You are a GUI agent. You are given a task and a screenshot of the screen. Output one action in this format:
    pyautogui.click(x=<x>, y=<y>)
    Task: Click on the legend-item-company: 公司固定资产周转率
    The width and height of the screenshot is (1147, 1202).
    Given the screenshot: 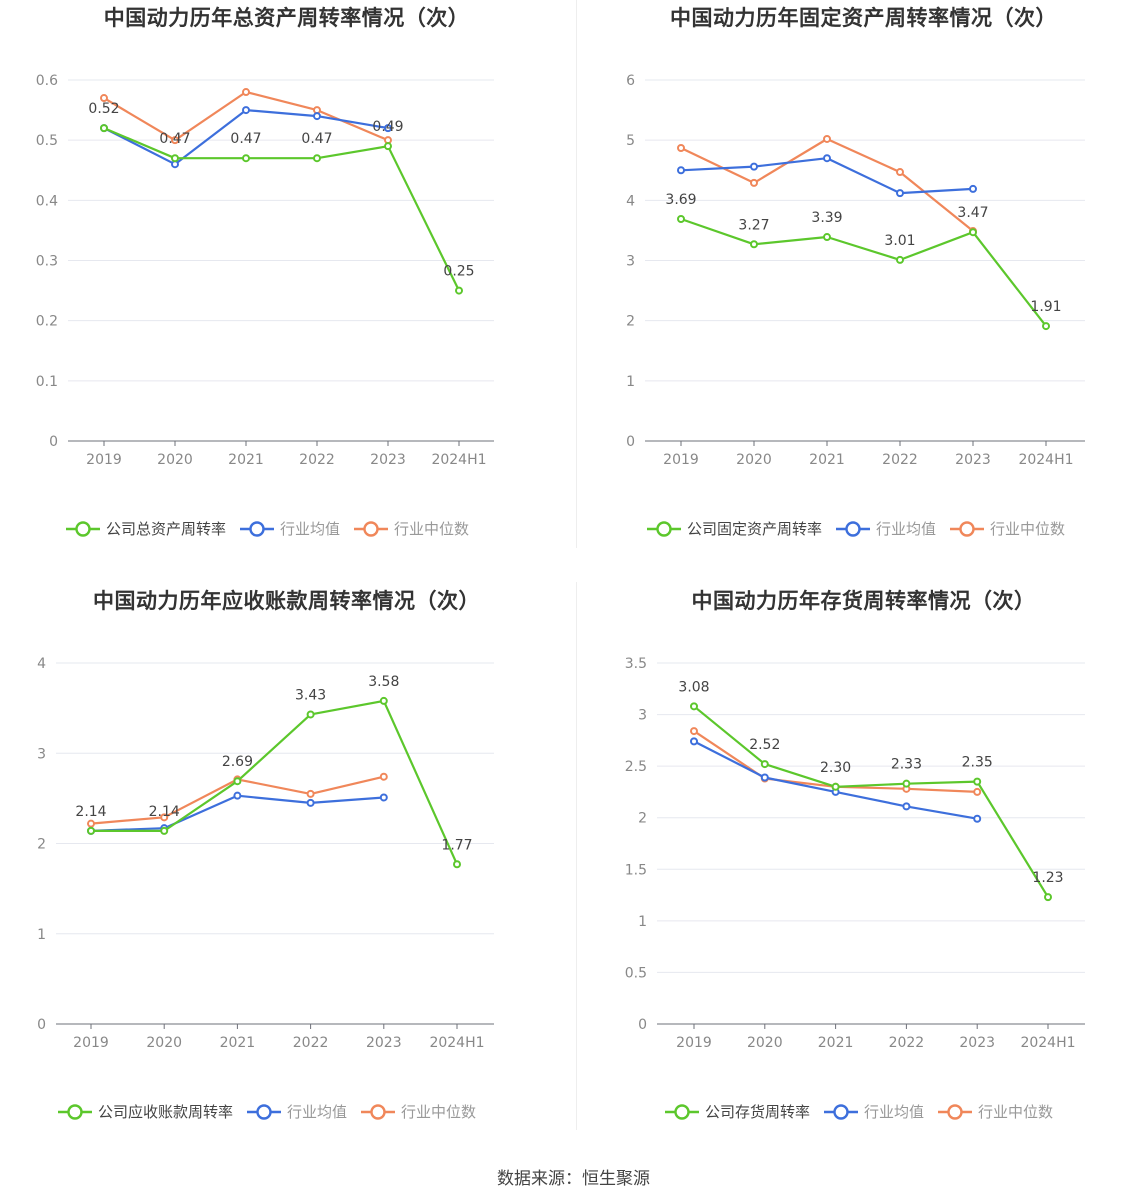 What is the action you would take?
    pyautogui.click(x=734, y=528)
    